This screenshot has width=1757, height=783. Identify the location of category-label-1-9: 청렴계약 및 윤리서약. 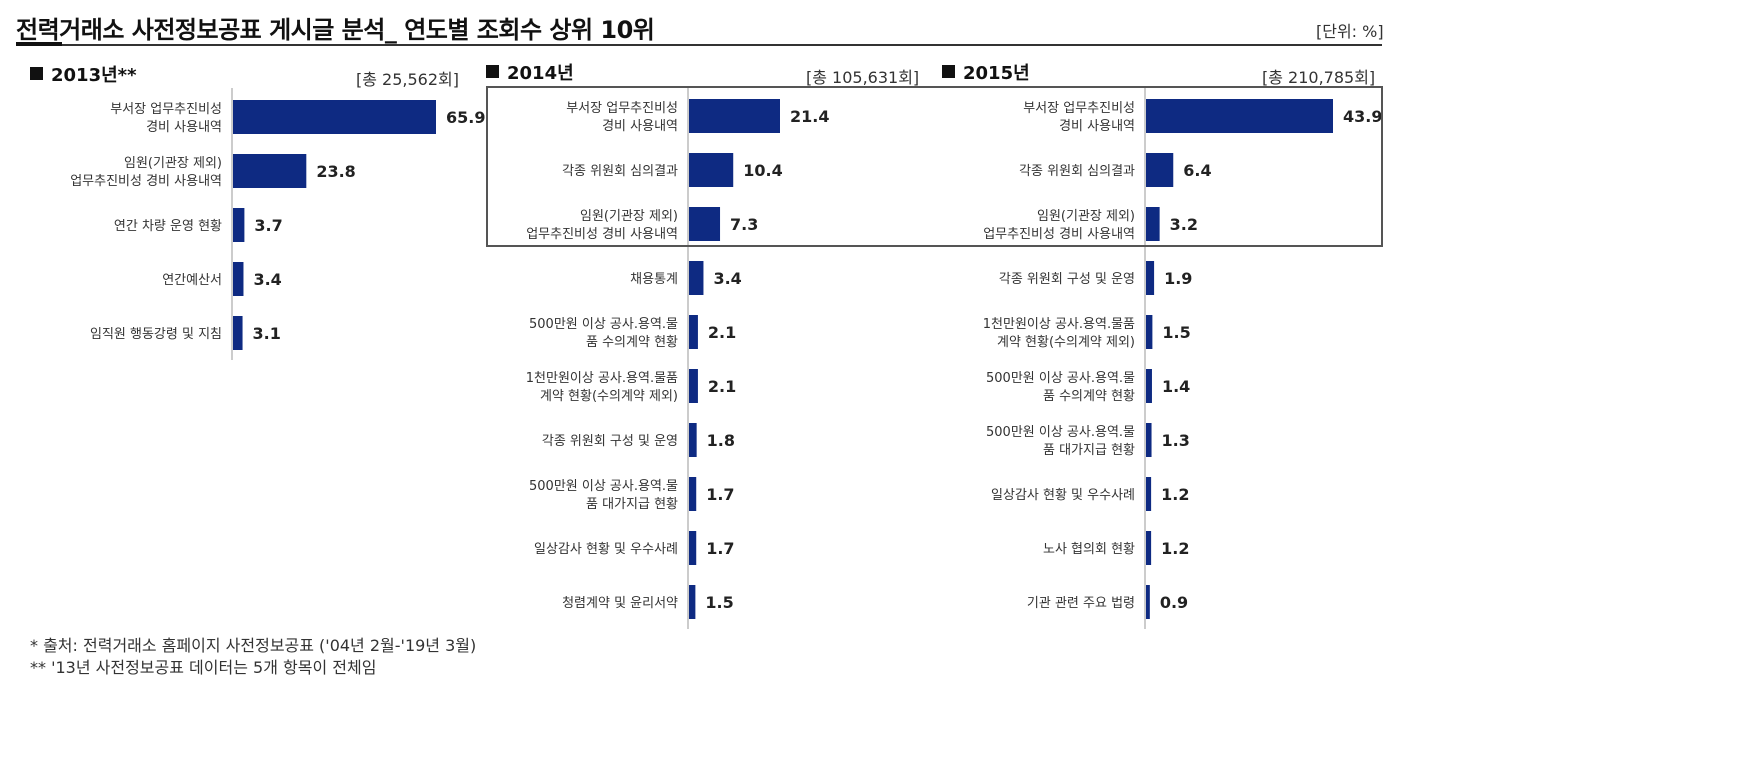
(620, 603).